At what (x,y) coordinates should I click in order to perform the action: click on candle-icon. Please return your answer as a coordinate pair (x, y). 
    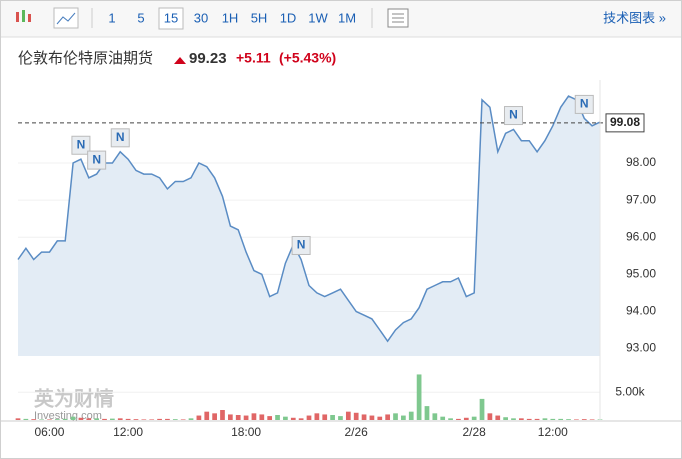
    Looking at the image, I should click on (23, 16).